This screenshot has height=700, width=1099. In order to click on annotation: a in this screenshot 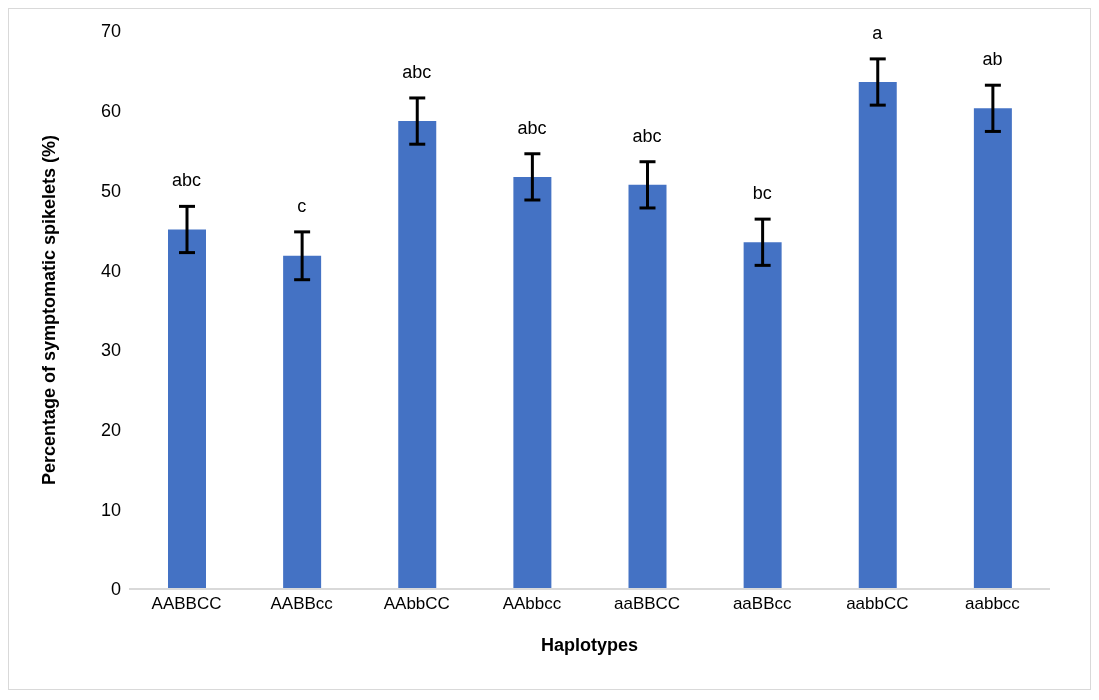, I will do `click(878, 32)`.